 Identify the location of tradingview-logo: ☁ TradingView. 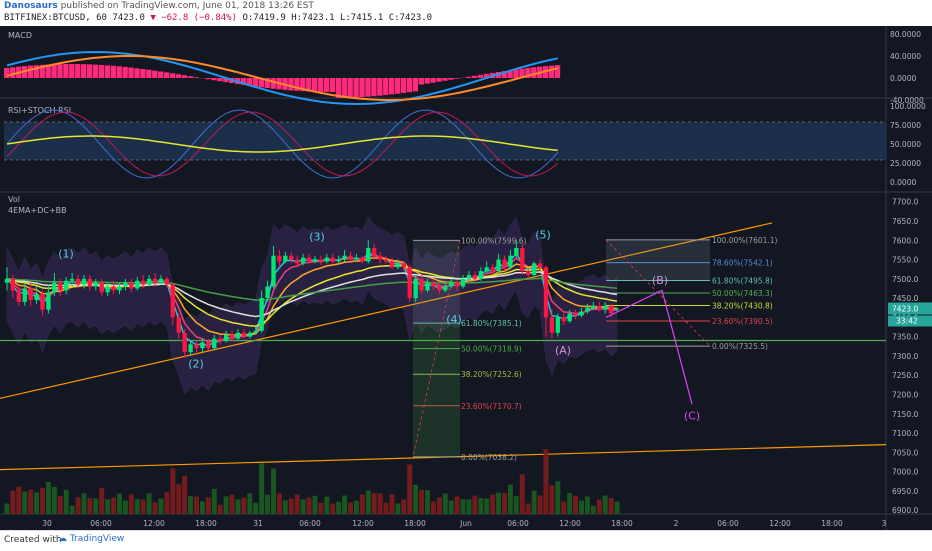
(91, 539).